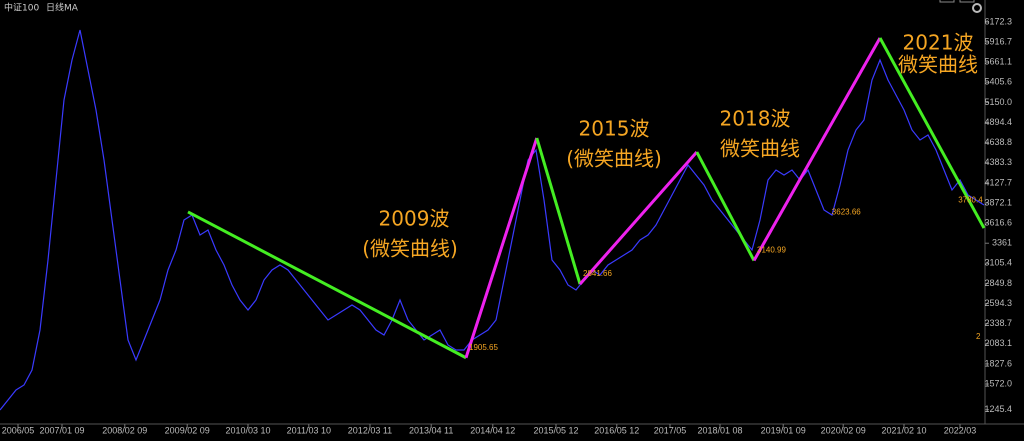 The width and height of the screenshot is (1024, 441). I want to click on x-tick-label: 2021/02 10, so click(903, 430).